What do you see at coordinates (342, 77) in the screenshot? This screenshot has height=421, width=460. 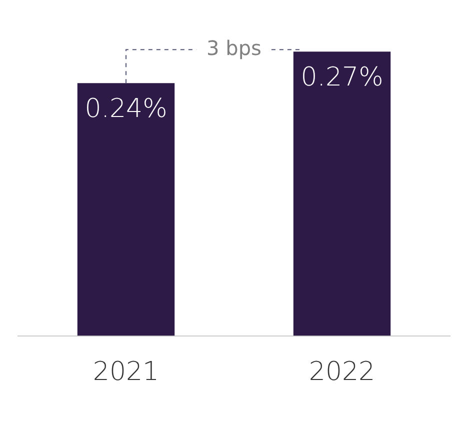 I see `data-label: 0.27%` at bounding box center [342, 77].